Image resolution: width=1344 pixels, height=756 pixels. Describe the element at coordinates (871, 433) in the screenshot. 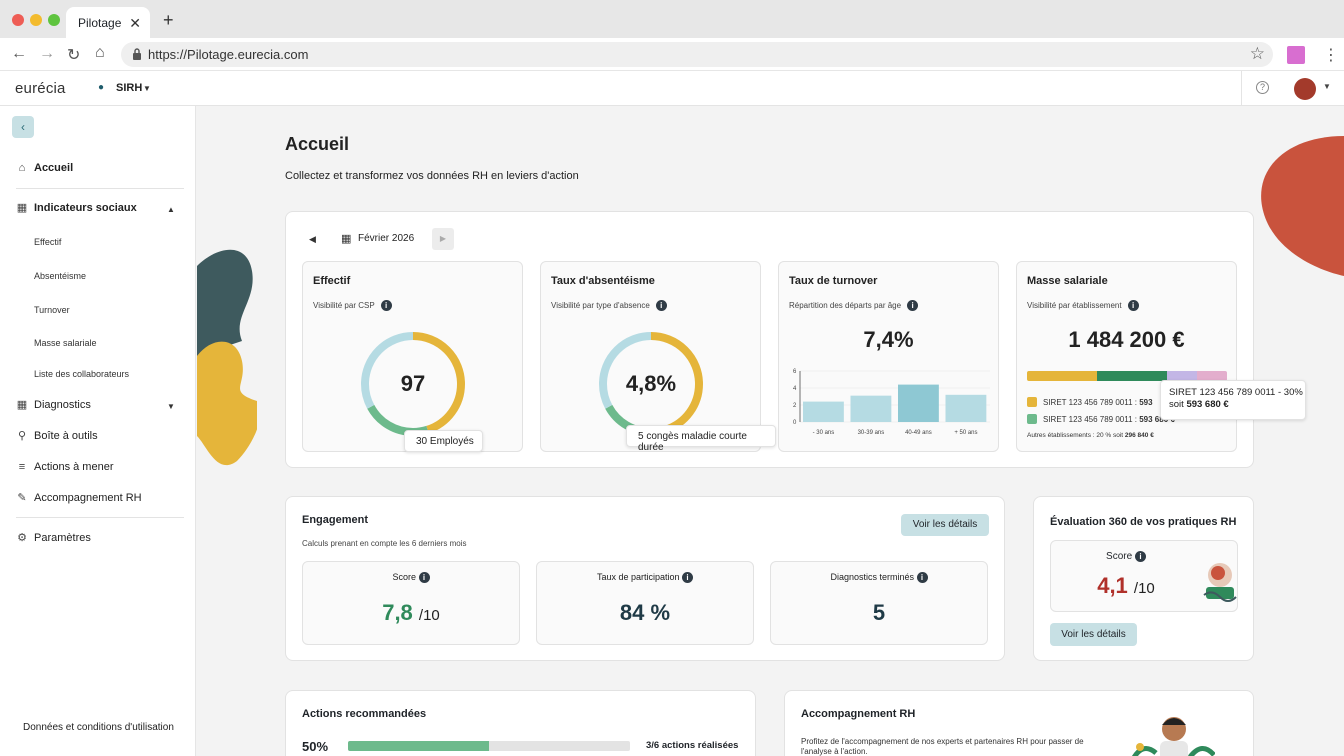

I see `x-tick-label: 30-39 ans` at that location.